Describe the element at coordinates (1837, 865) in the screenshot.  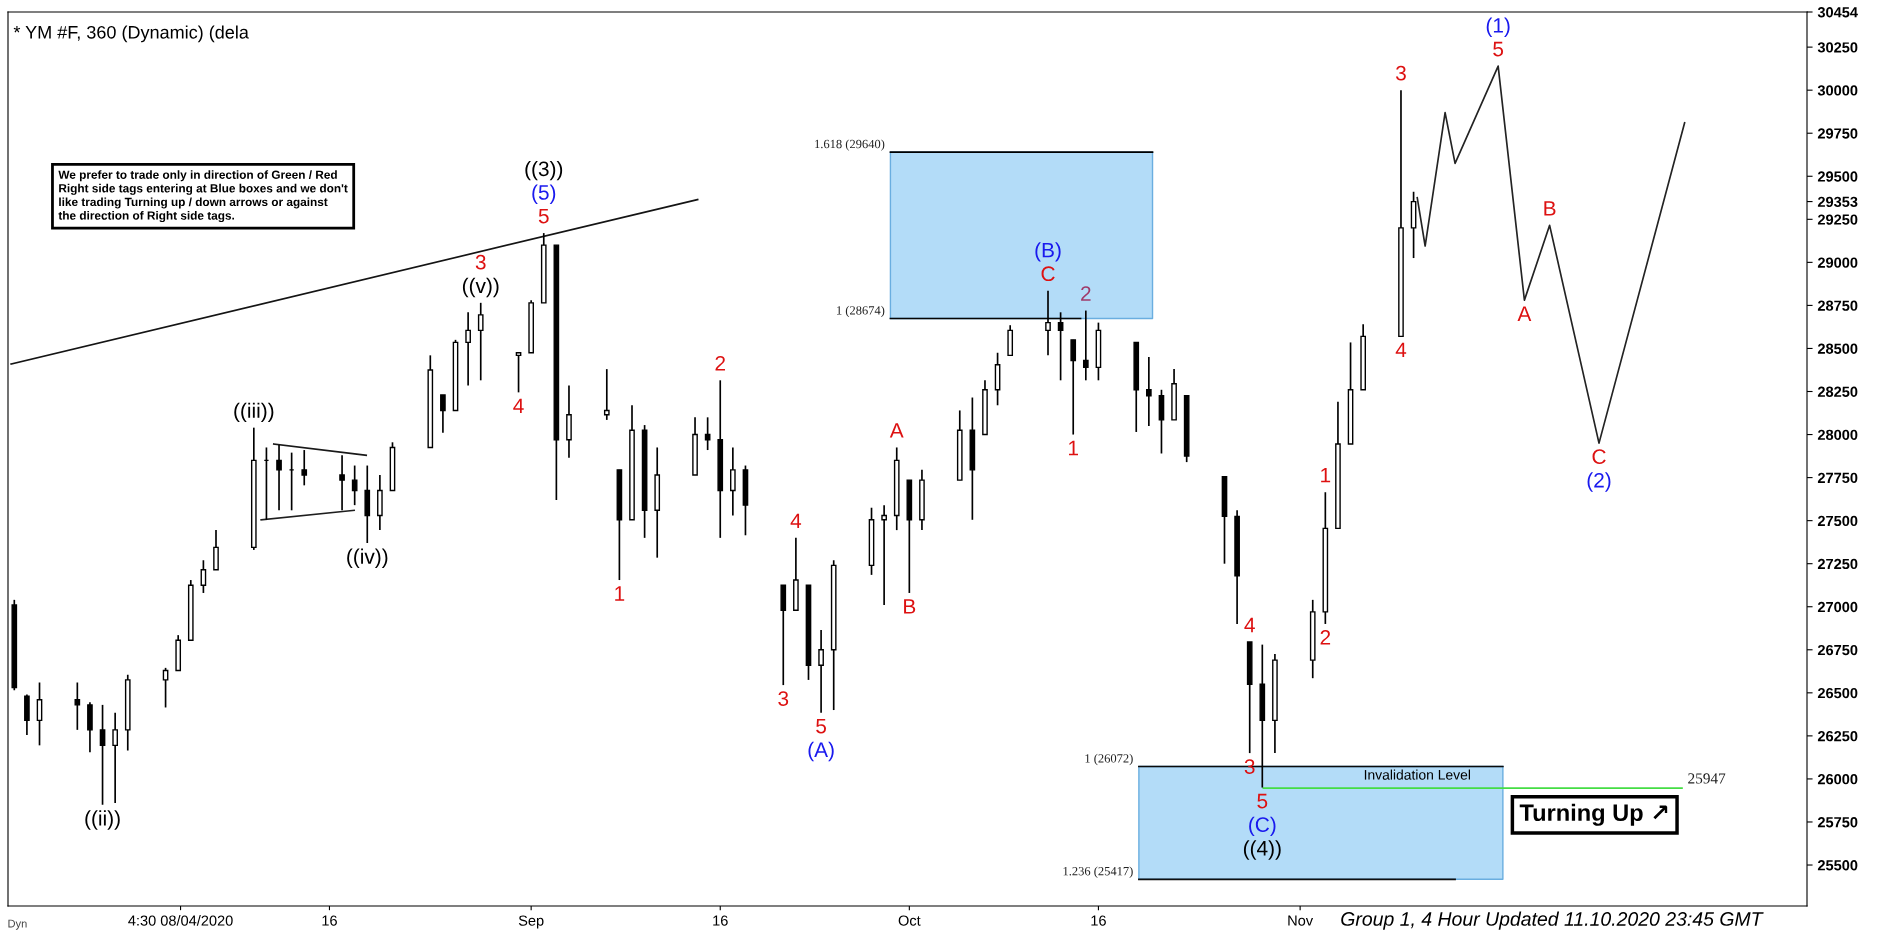
I see `y-tick-label: 25500` at that location.